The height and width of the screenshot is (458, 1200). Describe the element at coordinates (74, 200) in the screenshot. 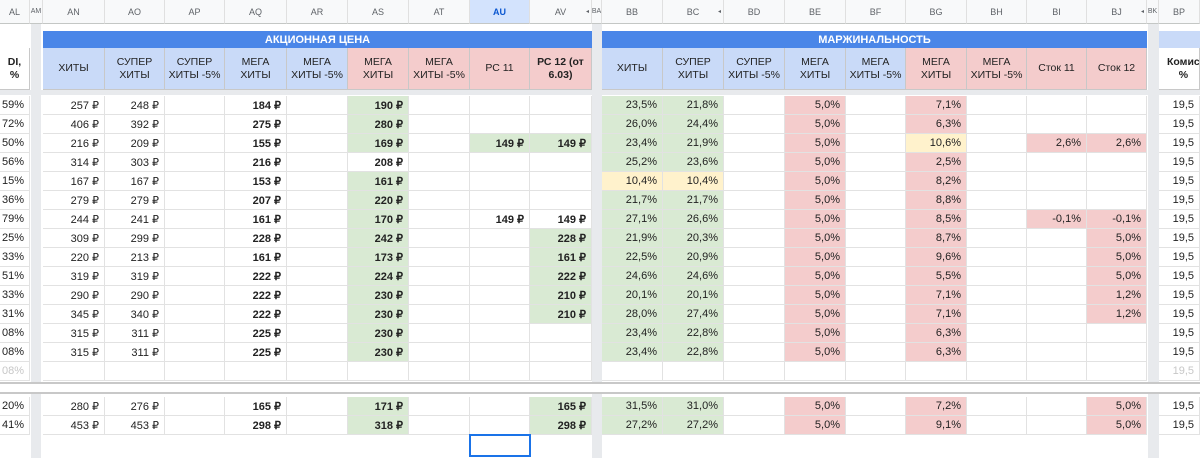

I see `cell-an: 279 ₽` at that location.